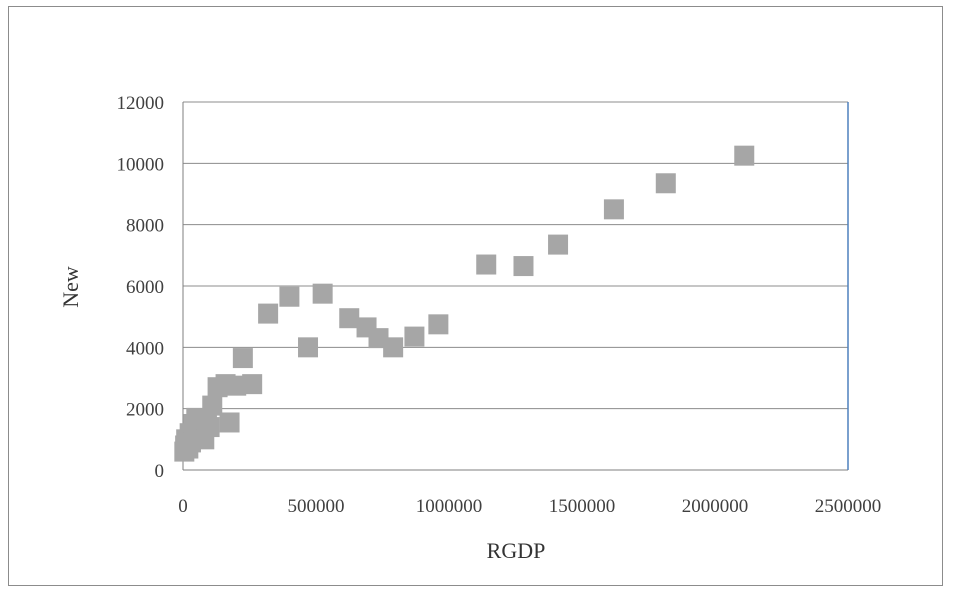 This screenshot has width=955, height=593. Describe the element at coordinates (141, 103) in the screenshot. I see `y-tick-label: 12000` at that location.